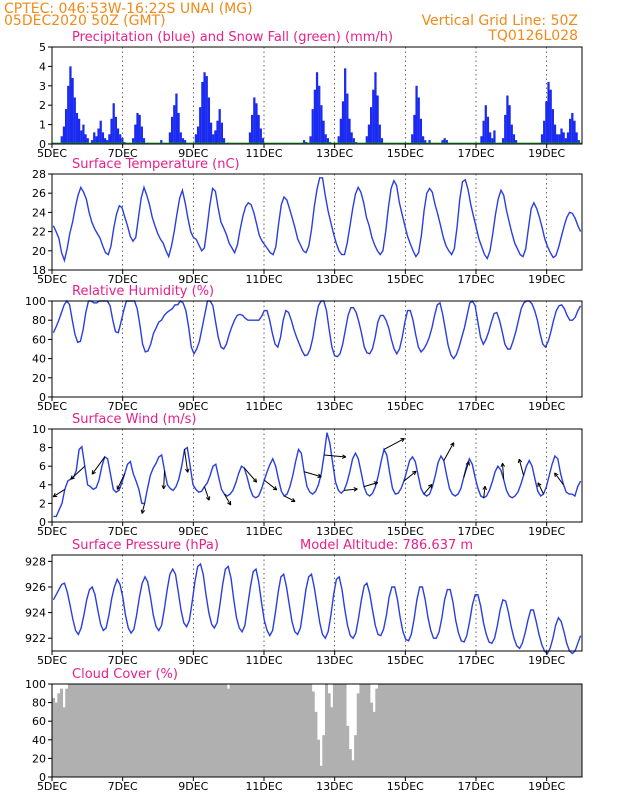  What do you see at coordinates (39, 193) in the screenshot?
I see `y-tick-label: 26` at bounding box center [39, 193].